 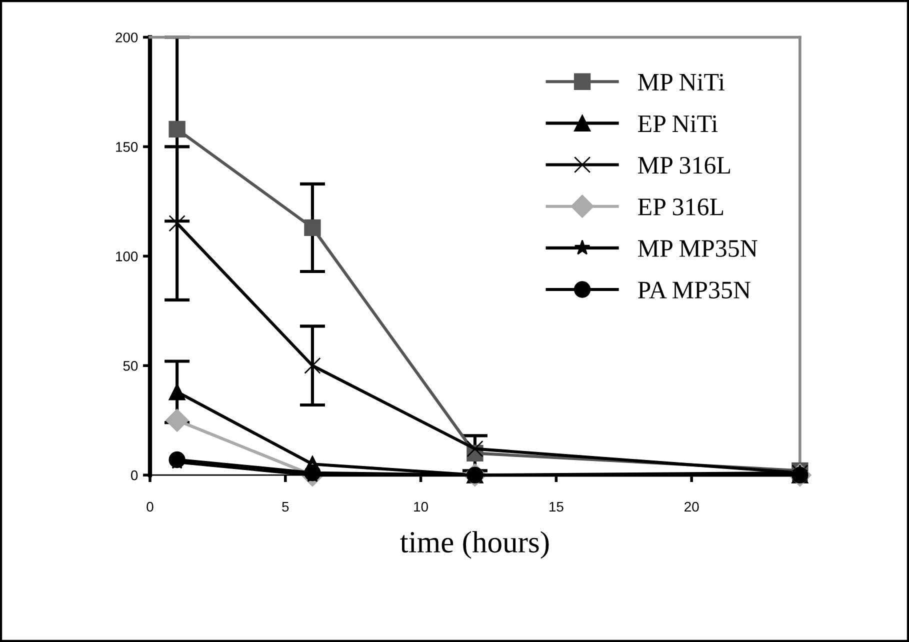 What do you see at coordinates (681, 207) in the screenshot?
I see `legend-label: EP 316L` at bounding box center [681, 207].